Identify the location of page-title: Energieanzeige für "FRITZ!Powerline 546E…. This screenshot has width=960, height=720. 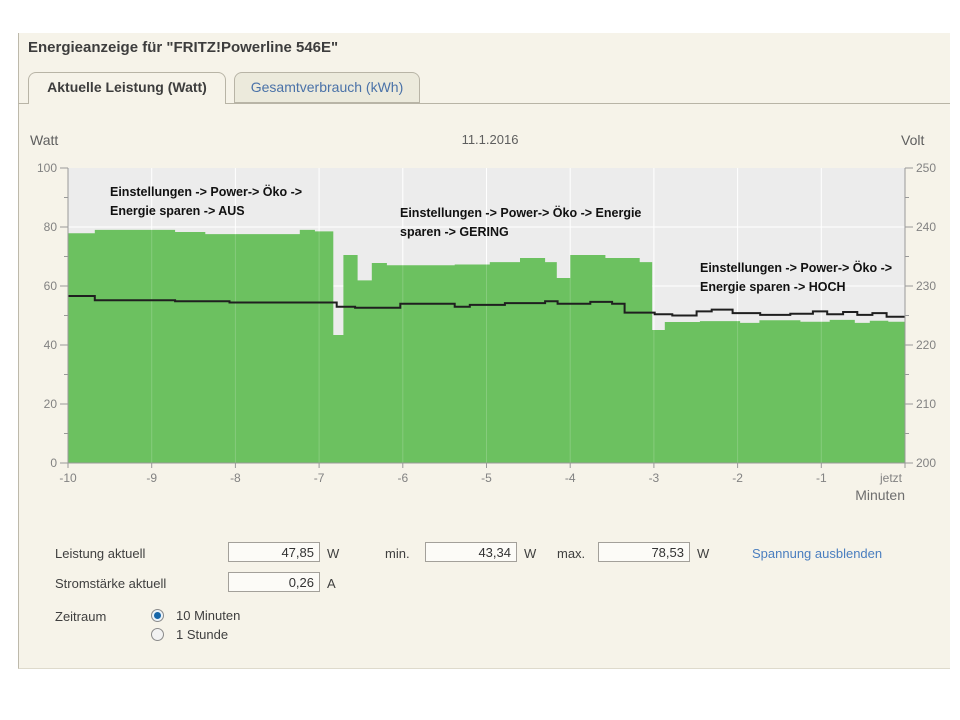
(183, 47).